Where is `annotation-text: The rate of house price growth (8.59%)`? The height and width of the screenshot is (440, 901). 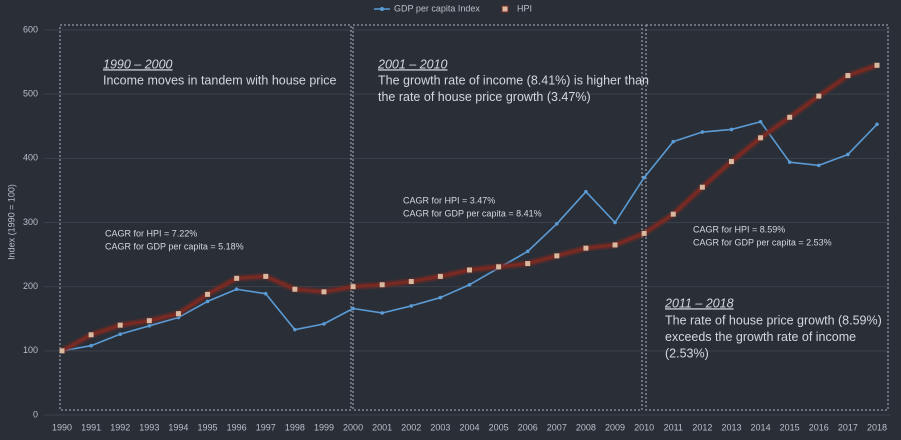
annotation-text: The rate of house price growth (8.59%) is located at coordinates (773, 320).